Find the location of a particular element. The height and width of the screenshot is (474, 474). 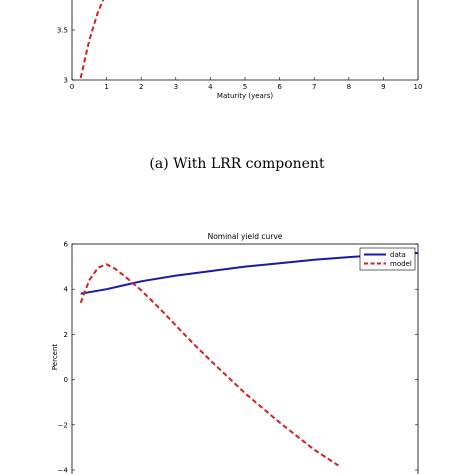

panel-a-x-axis-label: Maturity (years) is located at coordinates (245, 96).